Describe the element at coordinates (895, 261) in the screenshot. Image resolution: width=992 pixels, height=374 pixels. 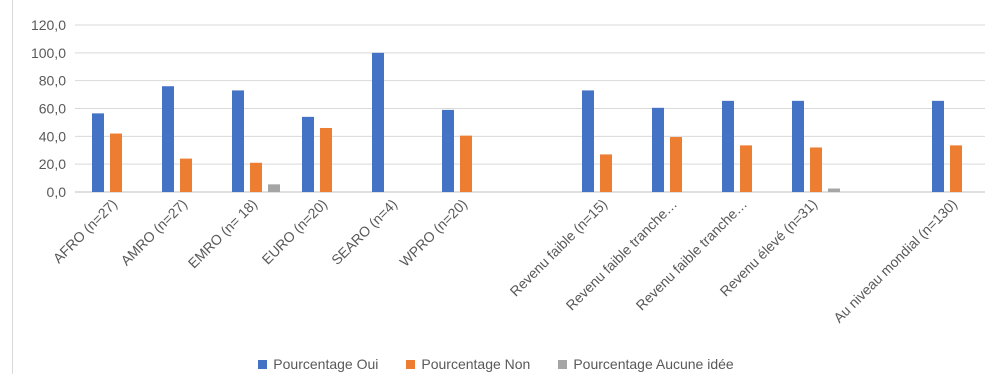
I see `x-tick-label: Au niveau mondial (n=130)` at that location.